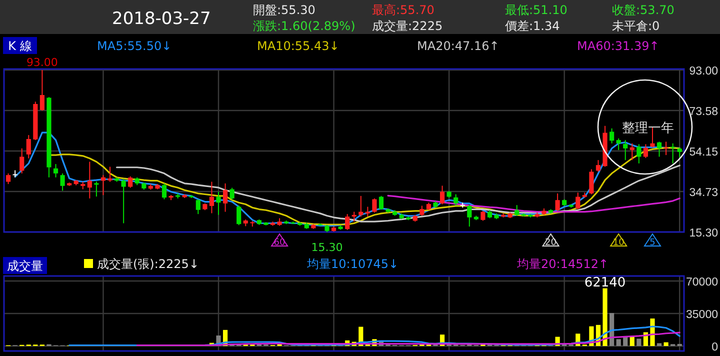  I want to click on chart-title: 2018-03-27, so click(161, 19).